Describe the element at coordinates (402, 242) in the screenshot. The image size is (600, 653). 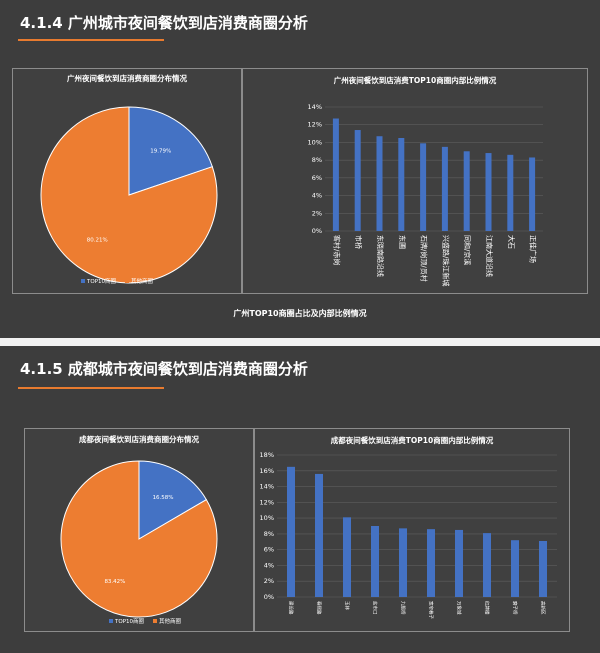
I see `x-tick-label: 东圃` at that location.